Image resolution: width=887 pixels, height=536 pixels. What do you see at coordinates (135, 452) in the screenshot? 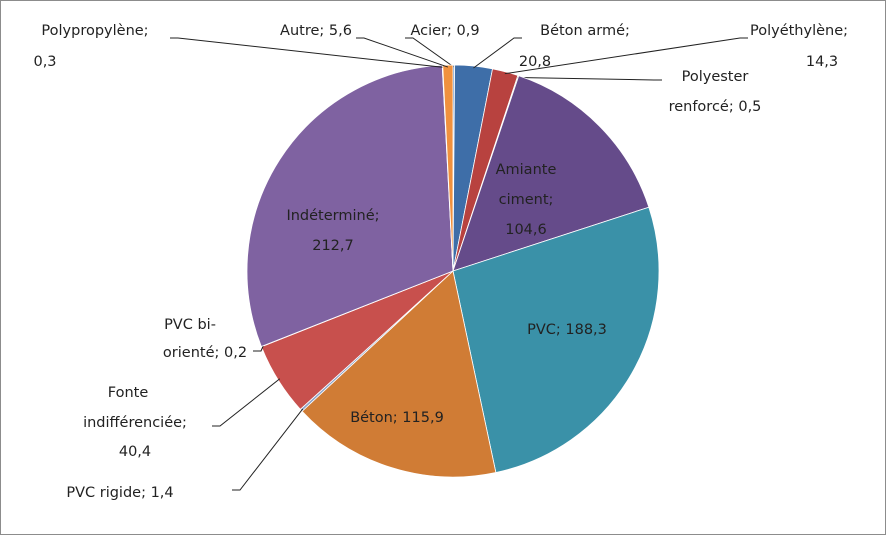
I see `data-label: 40,4` at bounding box center [135, 452].